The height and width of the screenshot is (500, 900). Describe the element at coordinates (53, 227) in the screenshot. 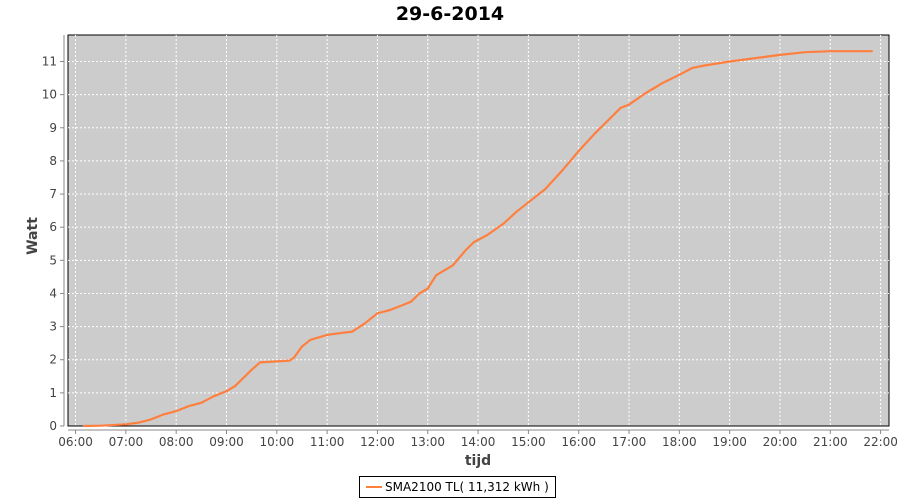

I see `y-tick-label: 6` at that location.